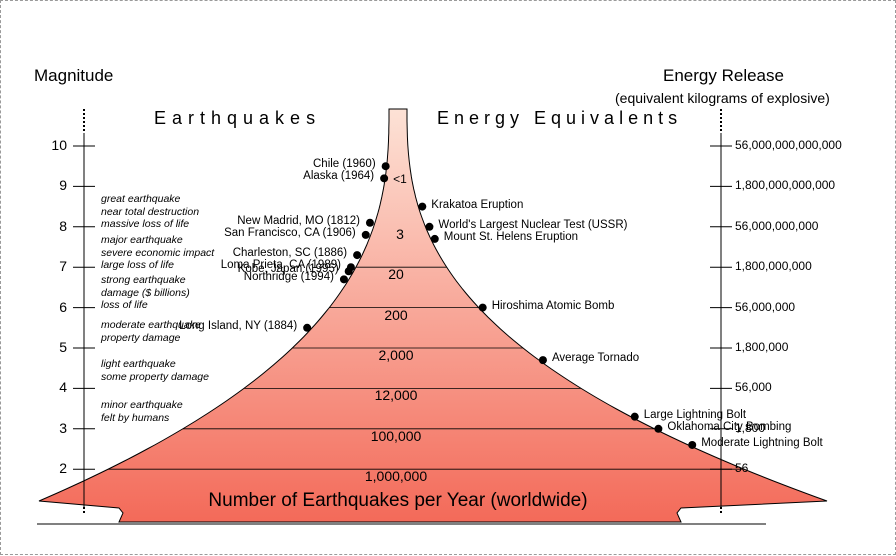  Describe the element at coordinates (400, 233) in the screenshot. I see `earthquake-count-label: 3` at that location.